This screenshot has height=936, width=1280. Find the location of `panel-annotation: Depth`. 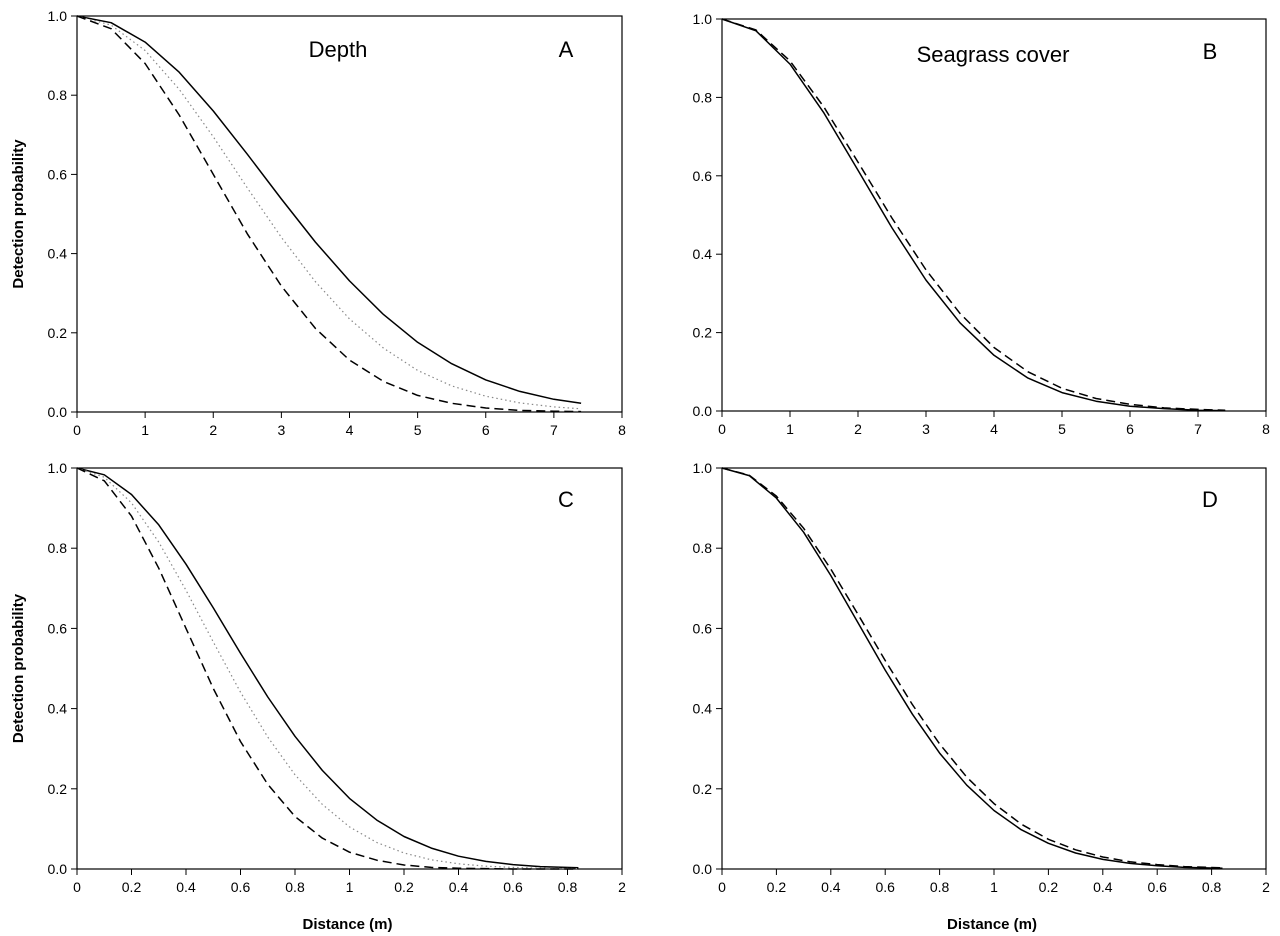

panel-annotation: Depth is located at coordinates (338, 49).